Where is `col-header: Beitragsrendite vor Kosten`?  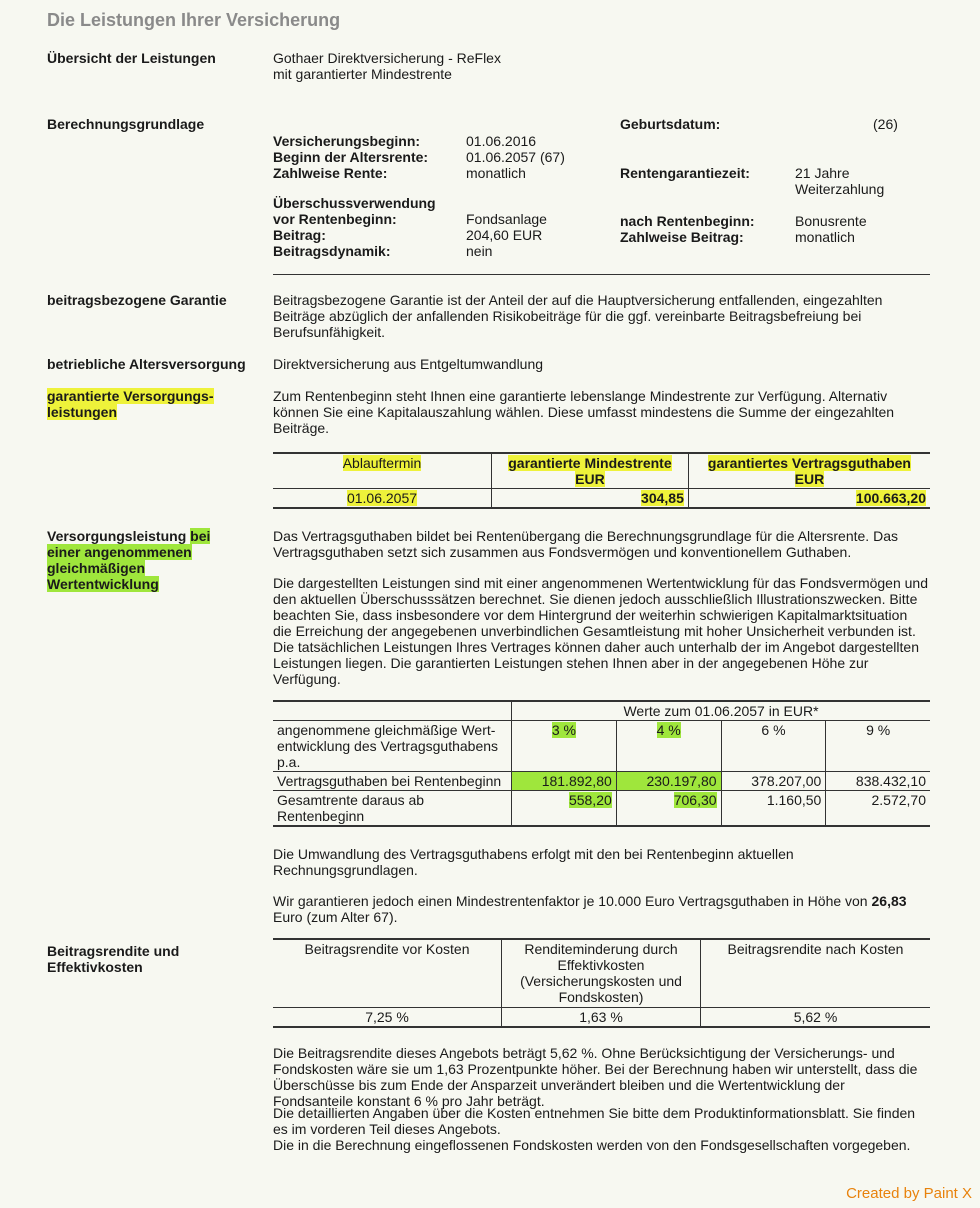
col-header: Beitragsrendite vor Kosten is located at coordinates (387, 949).